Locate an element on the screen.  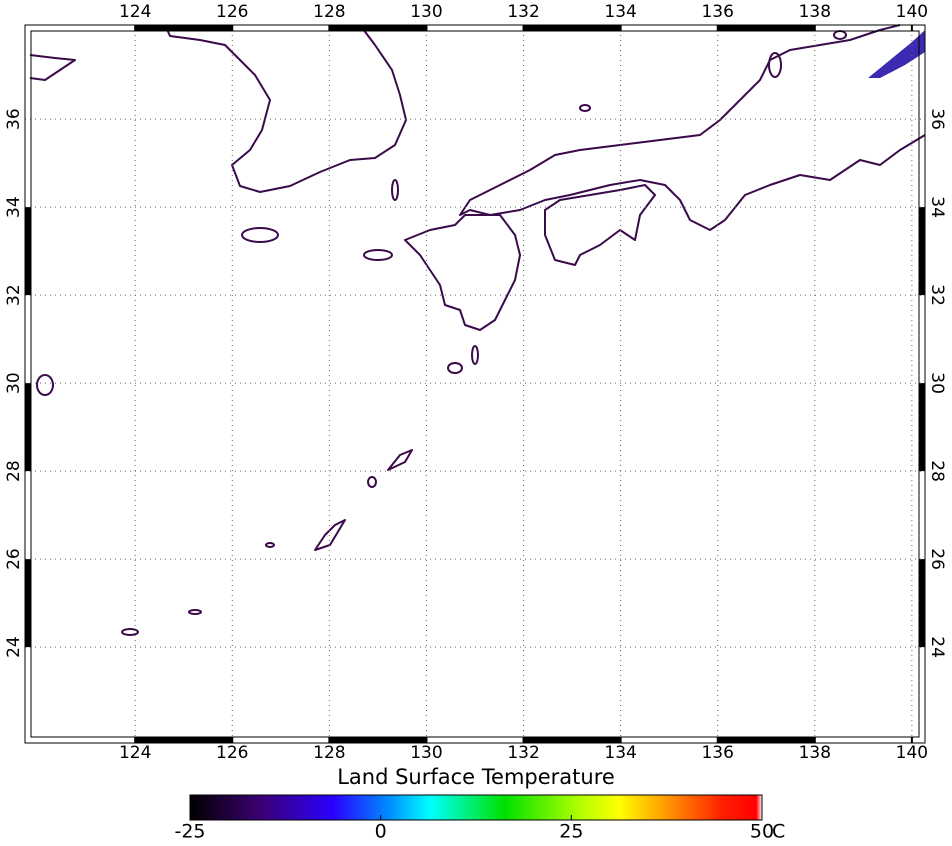
colorbar-title: Land Surface Temperature is located at coordinates (476, 777).